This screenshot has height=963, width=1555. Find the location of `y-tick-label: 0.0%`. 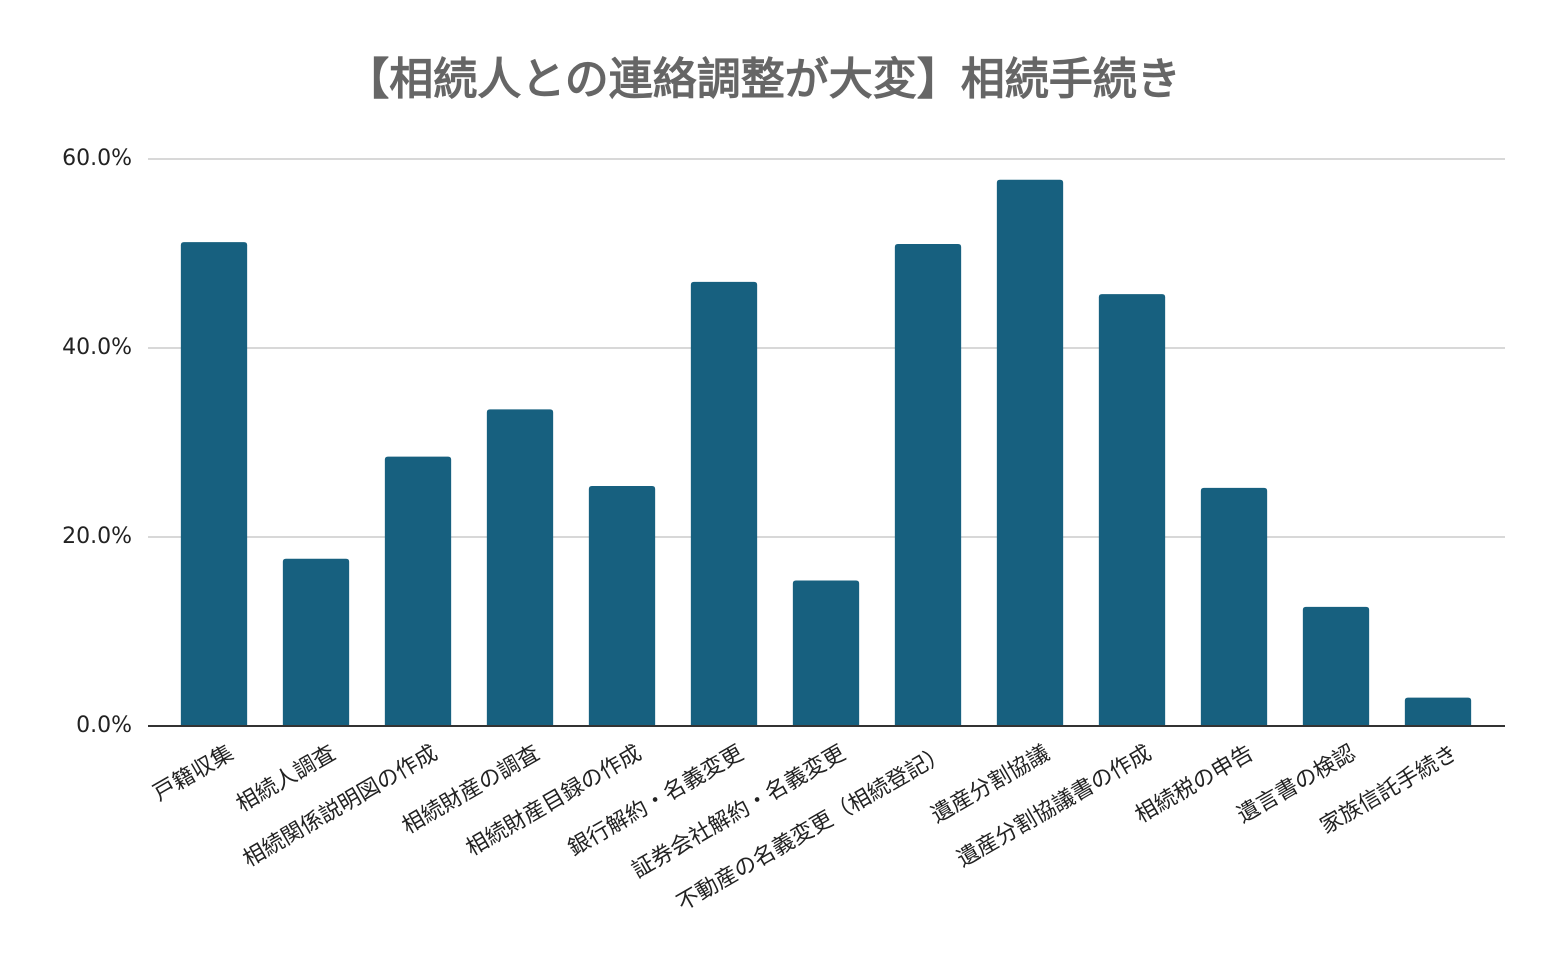

y-tick-label: 0.0% is located at coordinates (104, 725).